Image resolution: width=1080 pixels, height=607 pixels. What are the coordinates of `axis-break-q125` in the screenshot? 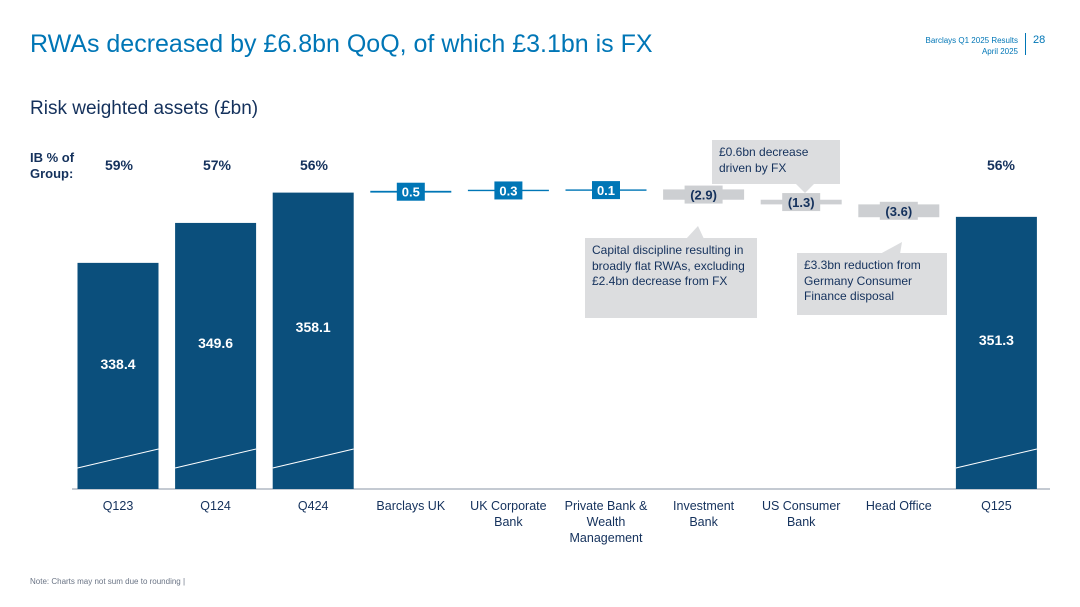 It's located at (996, 458).